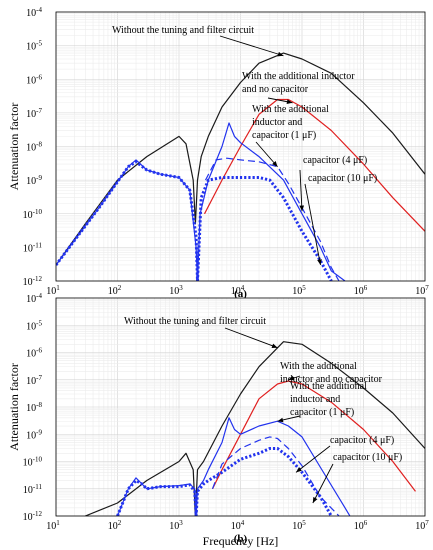  I want to click on x-axis-label: Frequency [Hz], so click(241, 541).